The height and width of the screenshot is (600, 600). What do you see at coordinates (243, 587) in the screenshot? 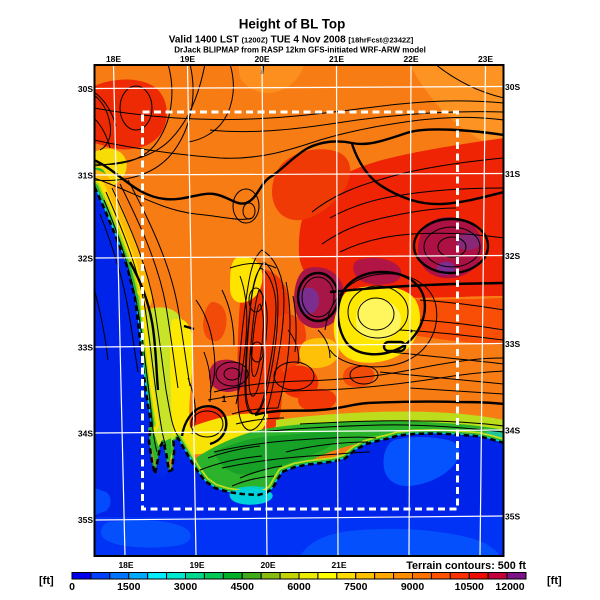
I see `svg-text: 4500` at bounding box center [243, 587].